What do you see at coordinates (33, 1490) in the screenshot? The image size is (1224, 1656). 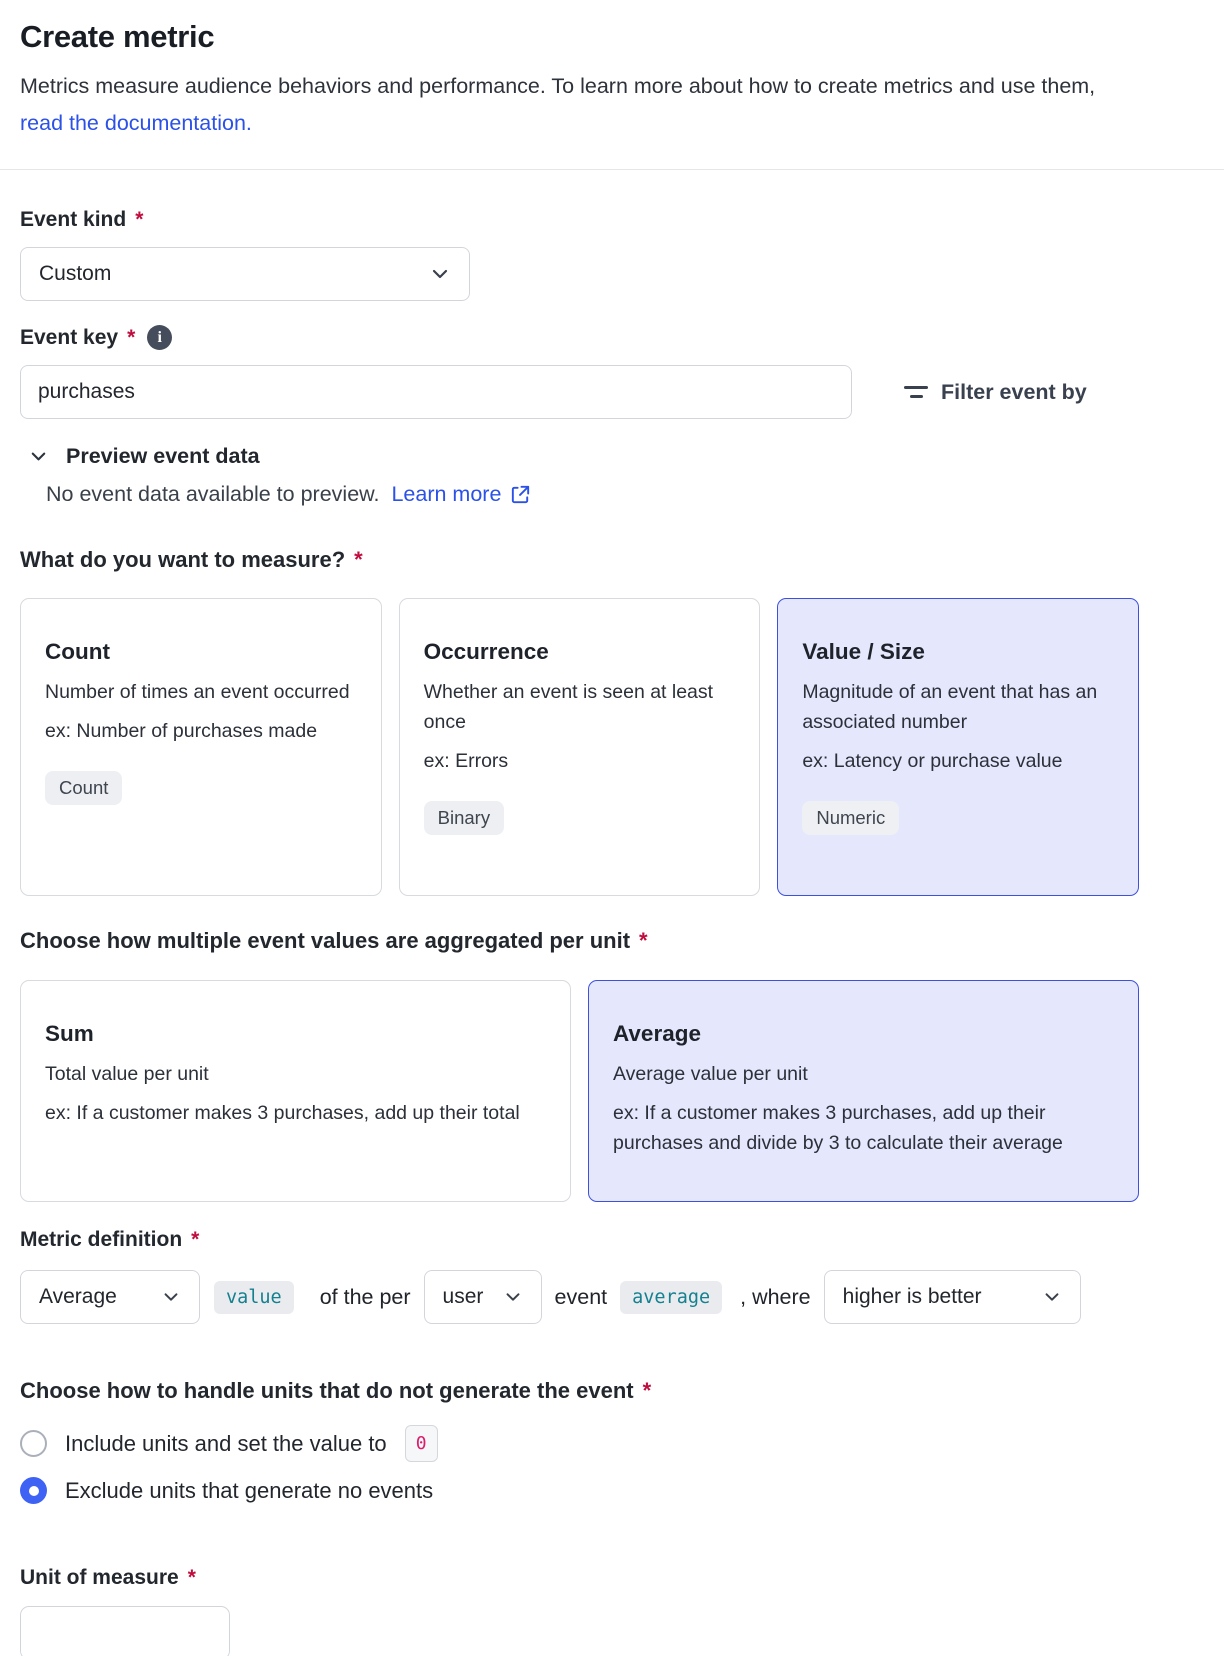 I see `exclude-units-radio` at bounding box center [33, 1490].